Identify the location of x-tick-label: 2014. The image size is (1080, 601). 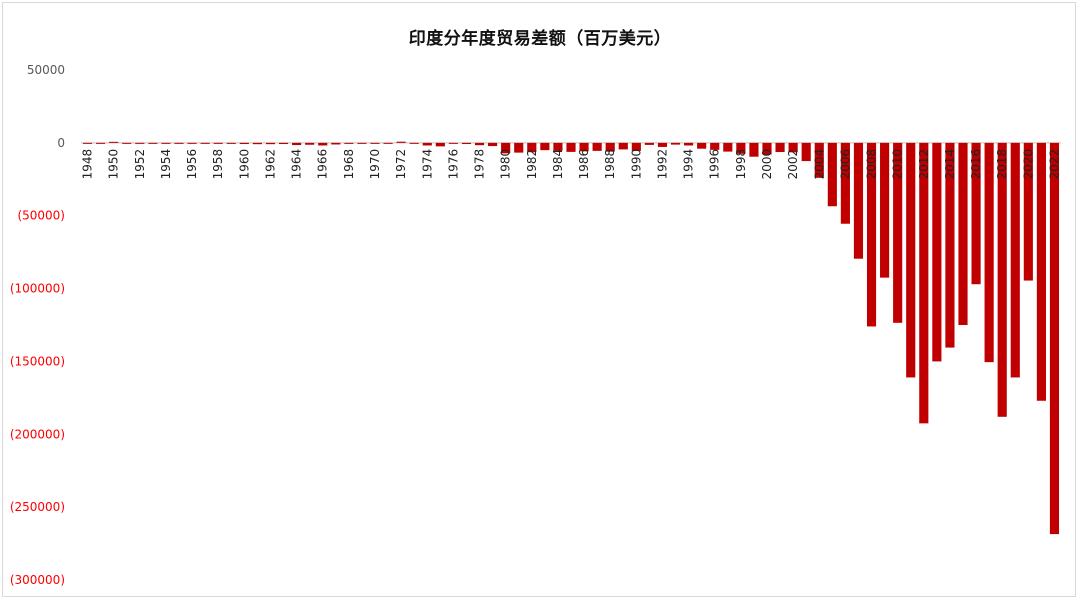
(950, 164).